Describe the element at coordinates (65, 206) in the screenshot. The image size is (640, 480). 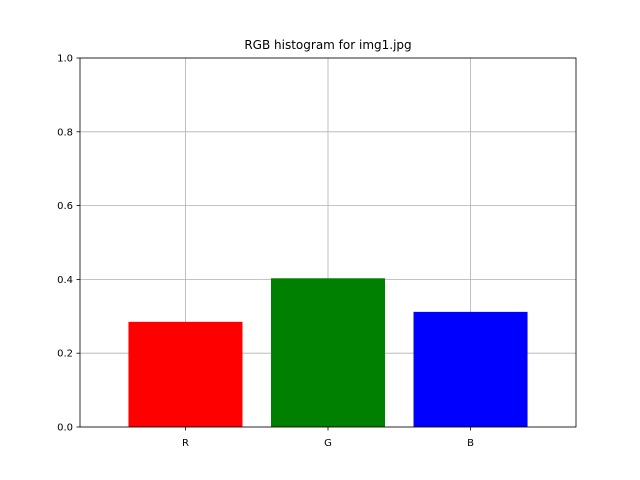
I see `y-tick-label: 0.6` at that location.